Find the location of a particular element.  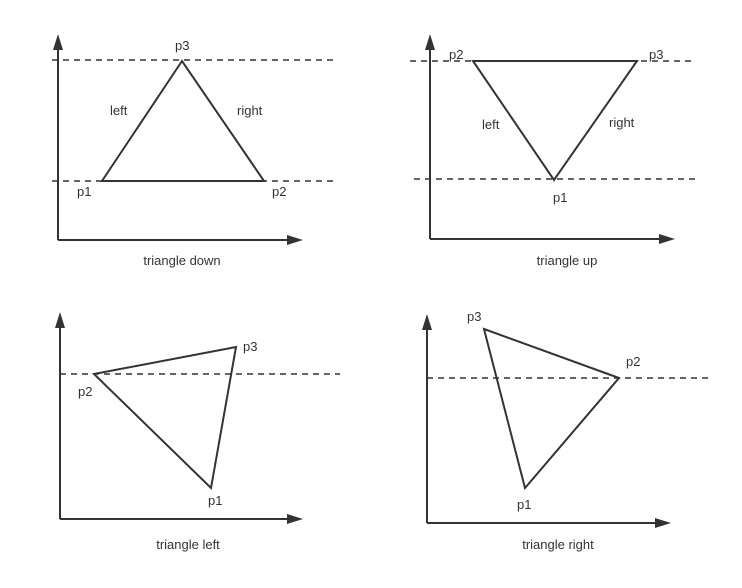

caption: triangle right is located at coordinates (558, 544).